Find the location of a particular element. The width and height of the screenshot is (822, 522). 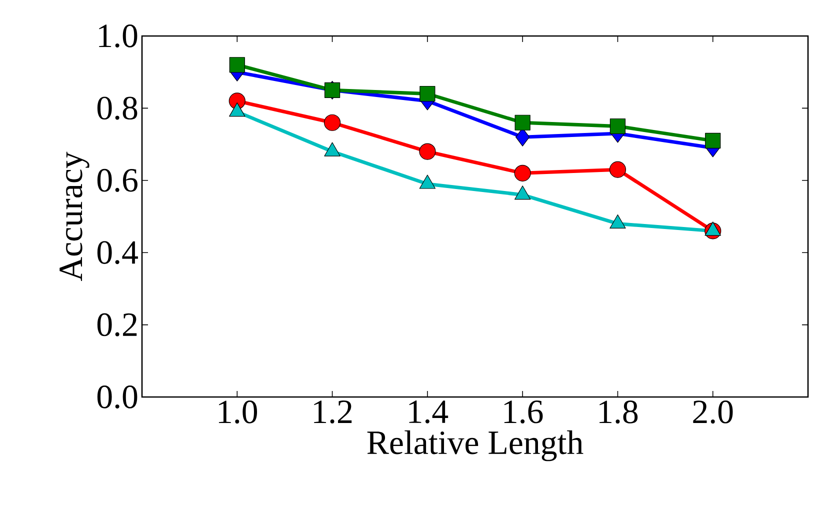

y-tick-label: 0.2 is located at coordinates (117, 324).